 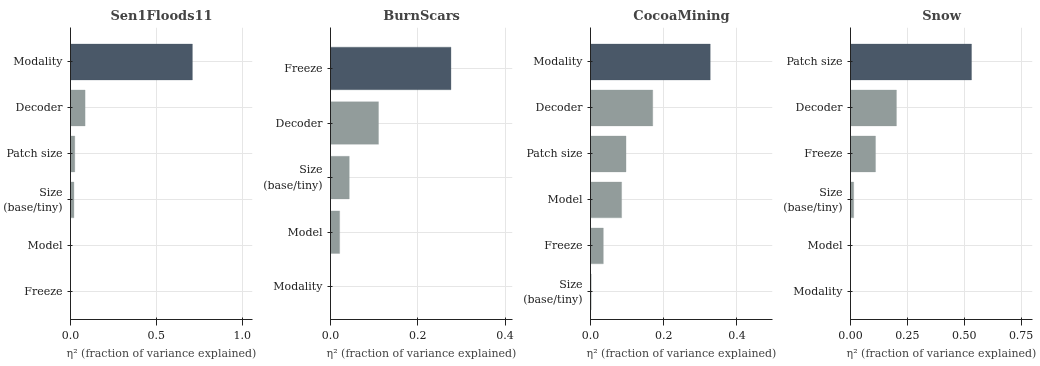 I want to click on x-tick-label: 0.00, so click(x=850, y=335).